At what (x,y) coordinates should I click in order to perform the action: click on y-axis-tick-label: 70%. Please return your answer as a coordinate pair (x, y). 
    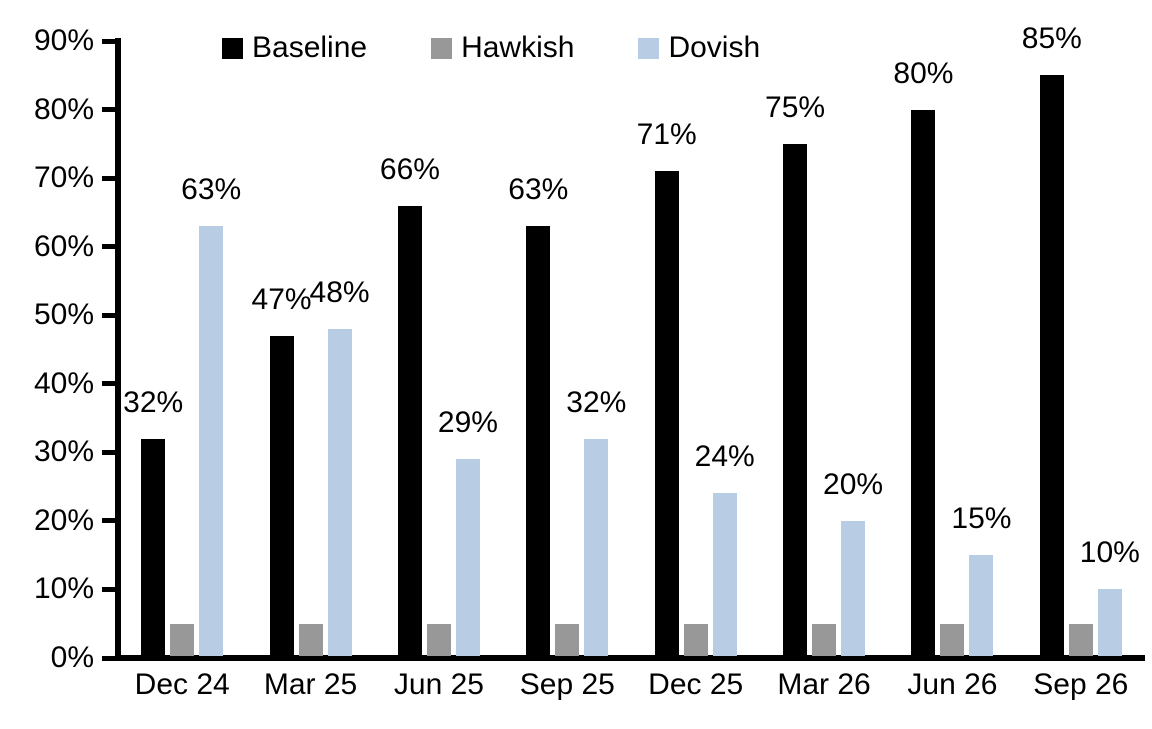
    Looking at the image, I should click on (63, 178).